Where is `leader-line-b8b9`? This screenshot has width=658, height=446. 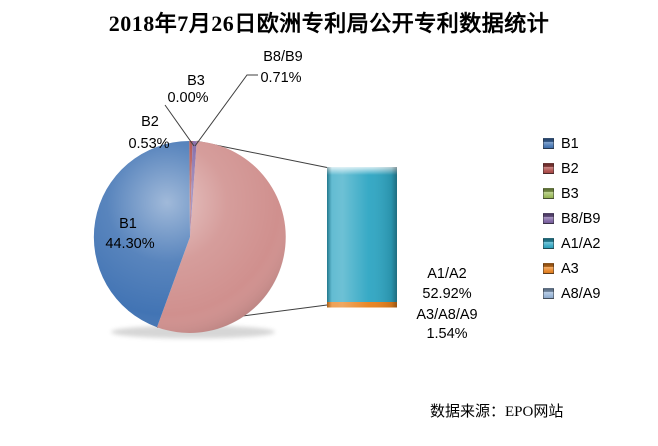
leader-line-b8b9 is located at coordinates (226, 110).